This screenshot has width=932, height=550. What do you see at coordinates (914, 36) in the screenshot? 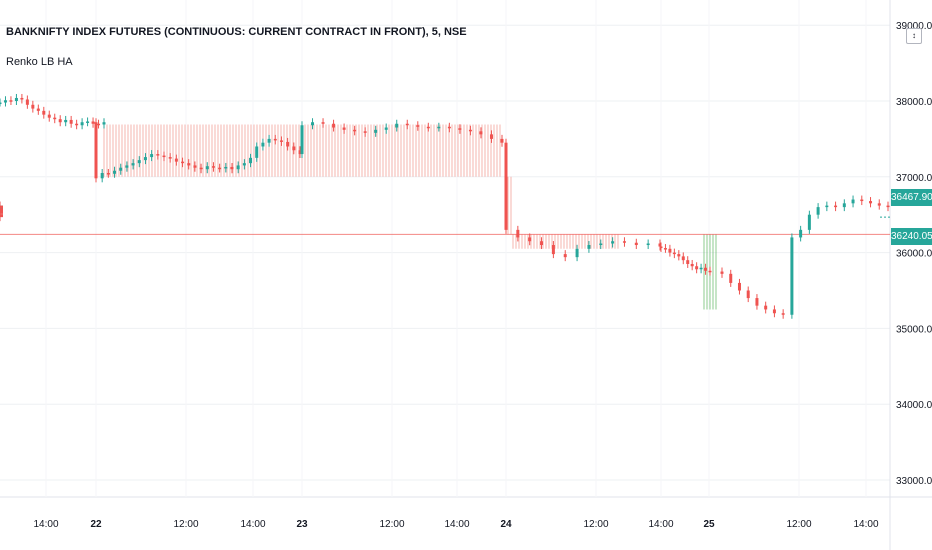
I see `scale-mode-button: ↕` at bounding box center [914, 36].